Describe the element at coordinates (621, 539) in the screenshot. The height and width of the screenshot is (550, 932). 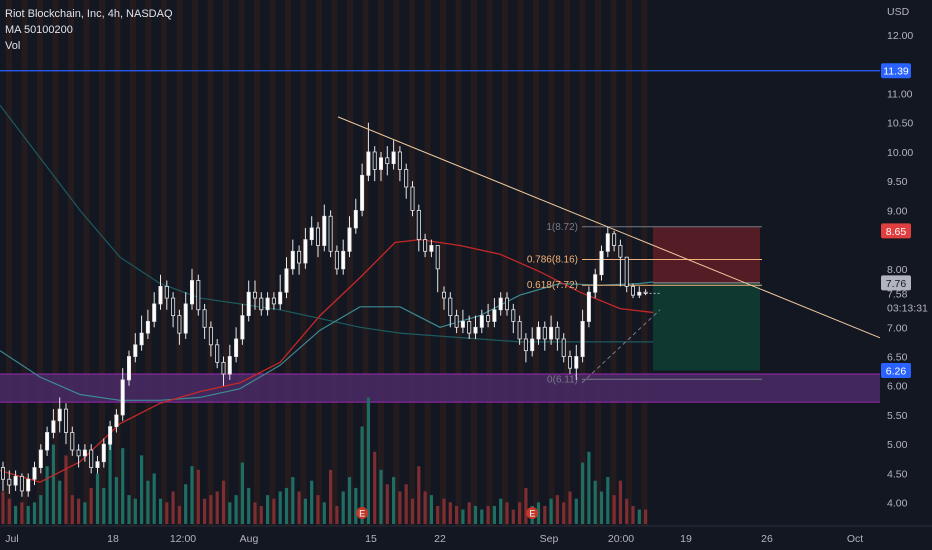
I see `time-tick-label: 20:00` at that location.